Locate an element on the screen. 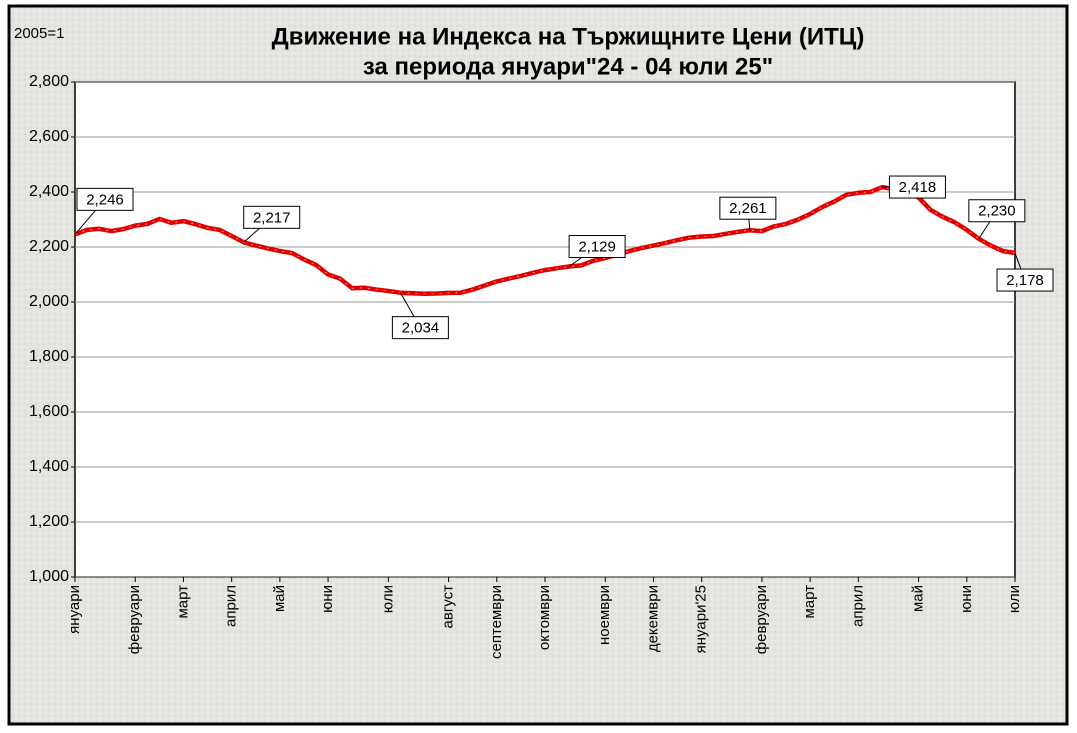 This screenshot has width=1077, height=733. y-tick-label: 2,800 is located at coordinates (49, 81).